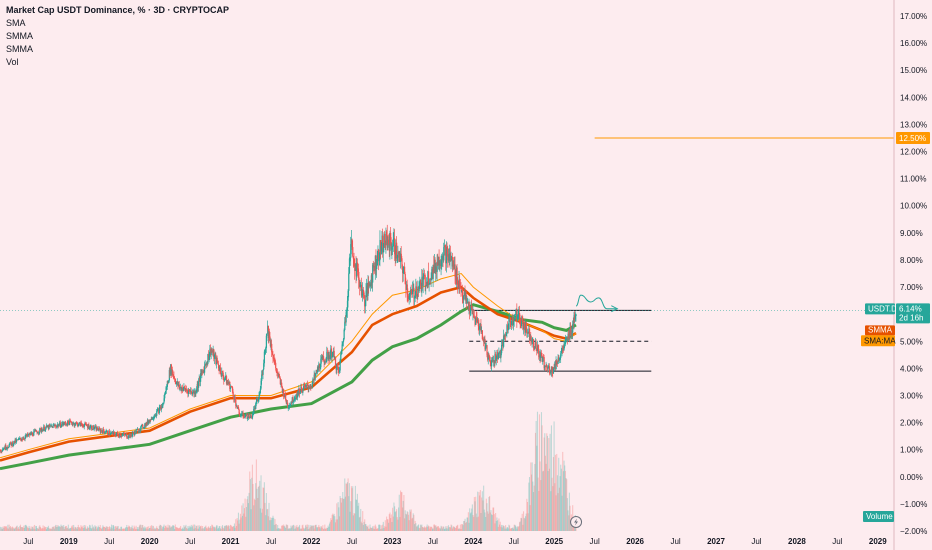 The width and height of the screenshot is (932, 550). I want to click on y-tick-label: 10.00%, so click(913, 206).